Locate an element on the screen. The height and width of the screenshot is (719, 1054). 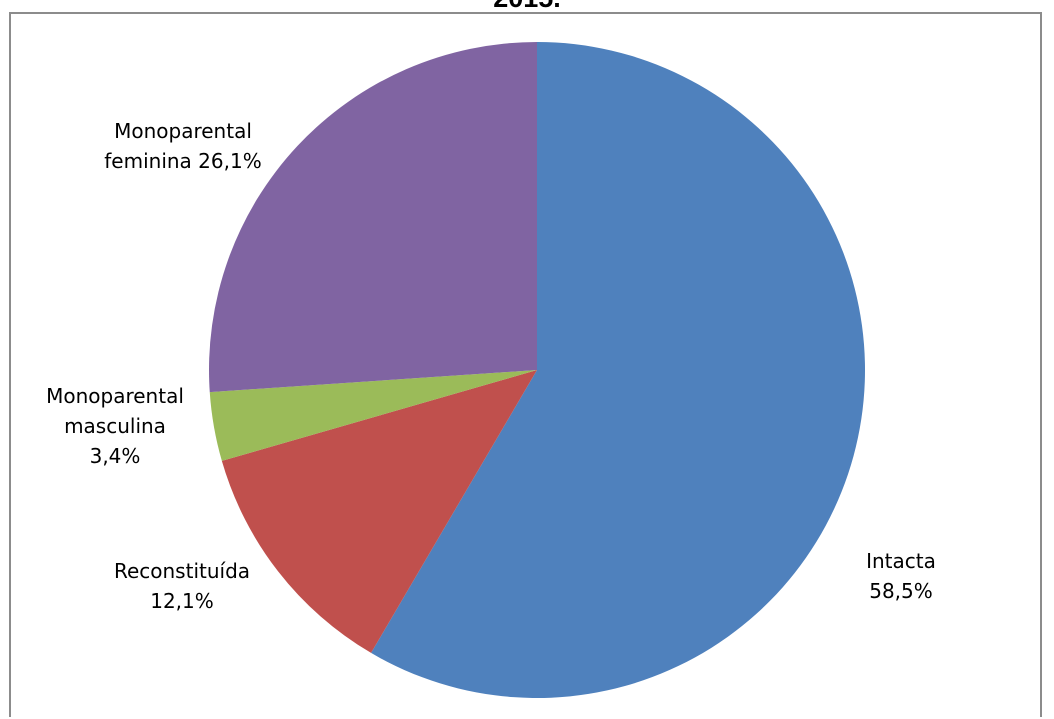
slice-label-line: 12,1% is located at coordinates (182, 601).